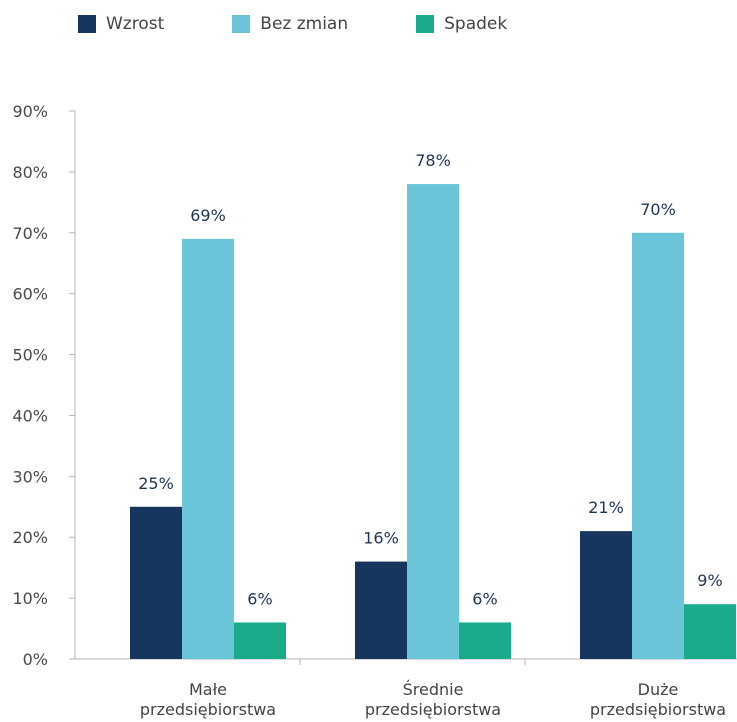 The image size is (737, 722). I want to click on data-label: 70%, so click(658, 209).